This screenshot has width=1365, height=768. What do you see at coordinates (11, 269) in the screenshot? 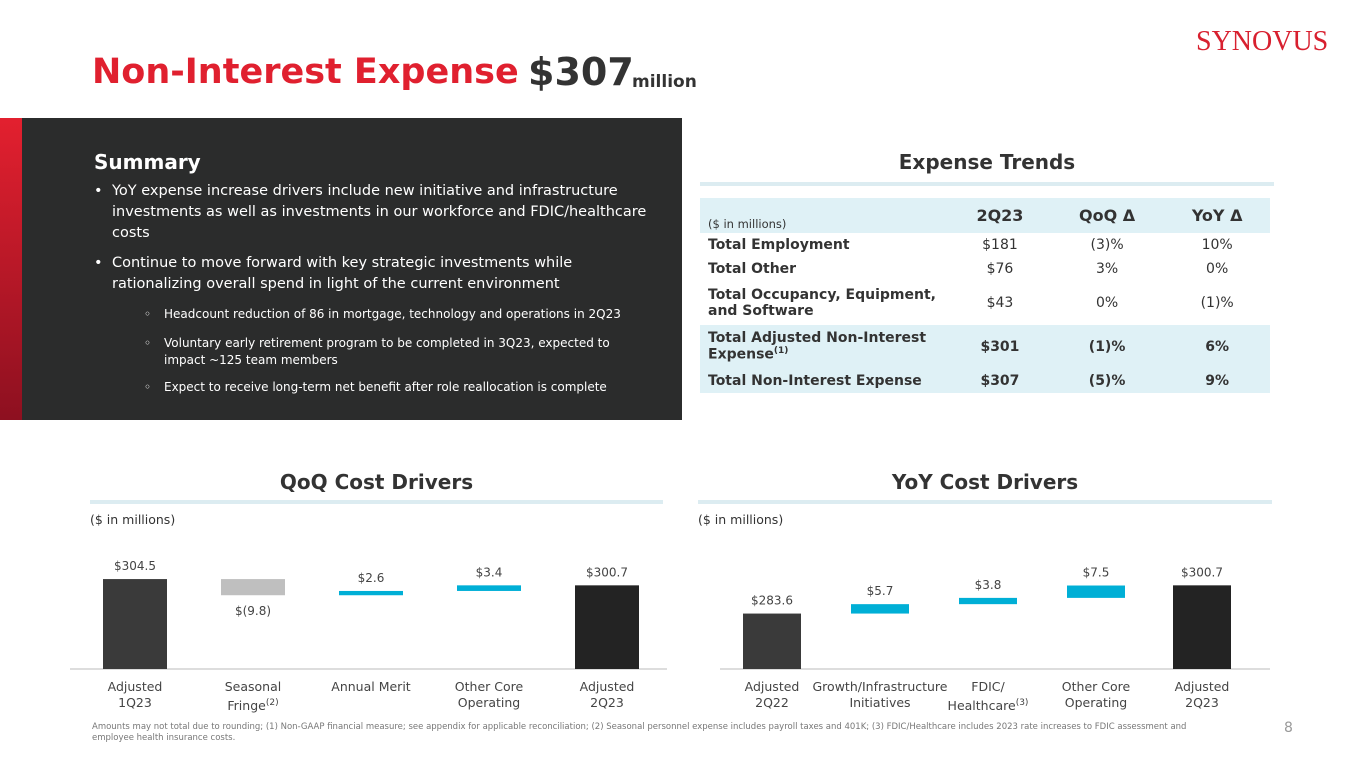
I see `accent-strip` at bounding box center [11, 269].